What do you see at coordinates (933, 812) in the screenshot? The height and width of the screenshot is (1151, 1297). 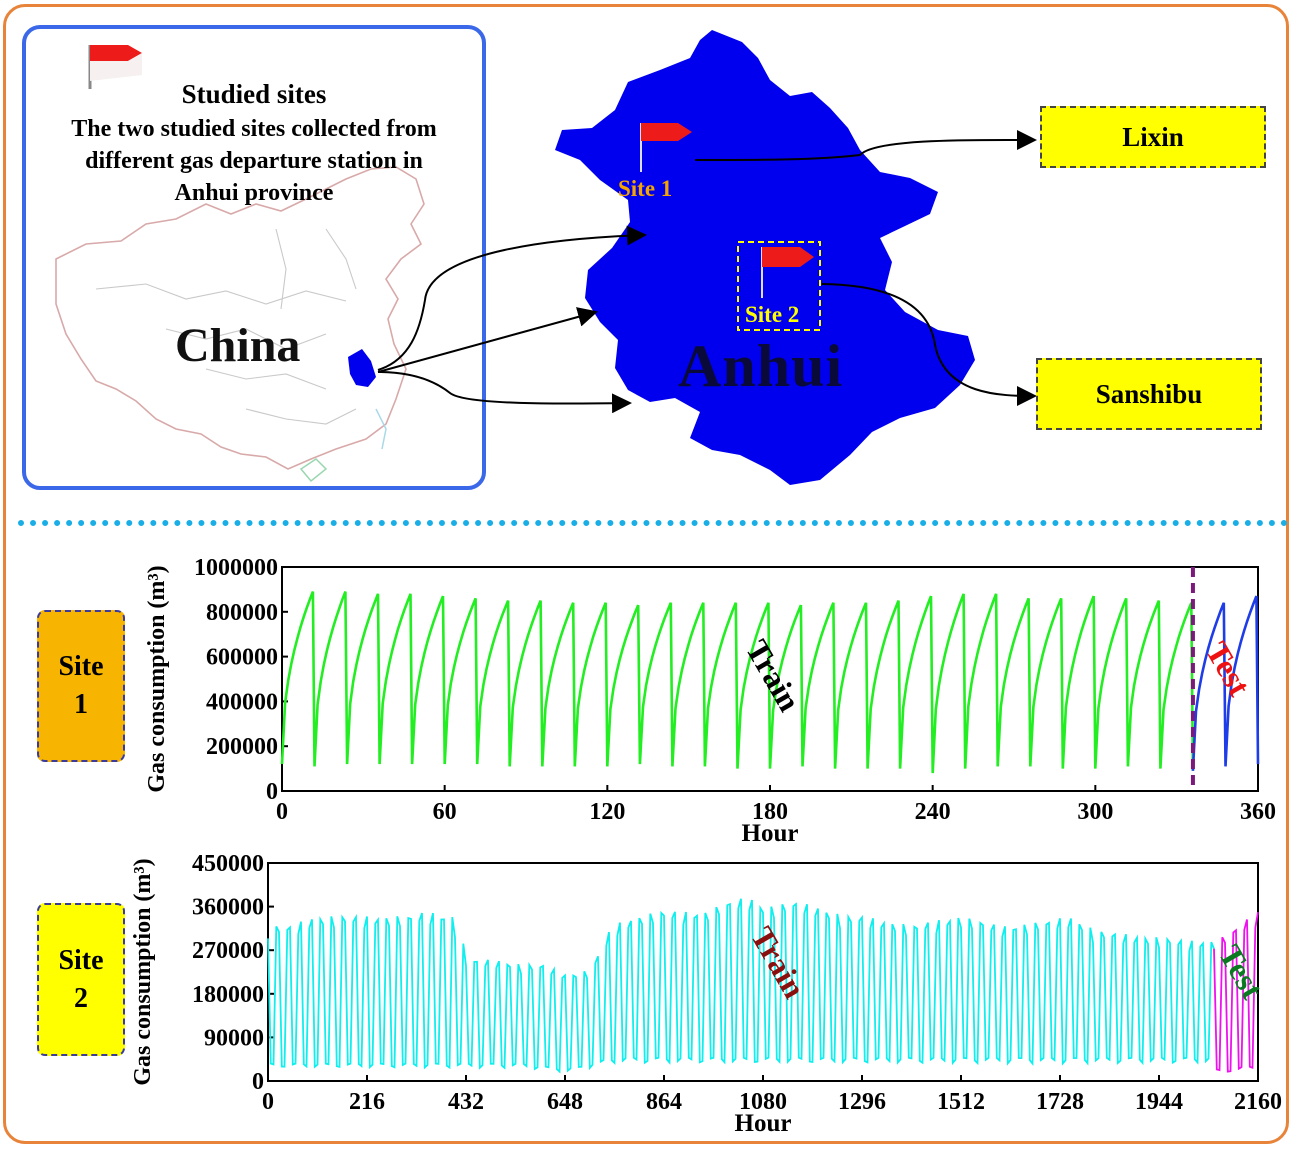 I see `c1-x-tick-label: 240` at bounding box center [933, 812].